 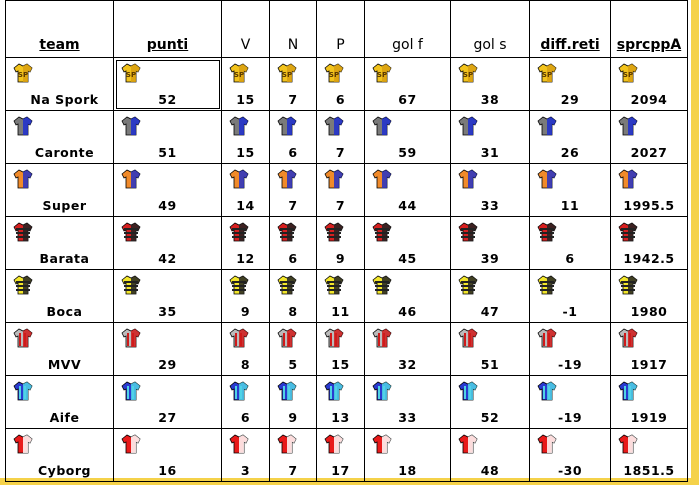 What do you see at coordinates (59, 296) in the screenshot?
I see `team-name-cell: Boca` at bounding box center [59, 296].